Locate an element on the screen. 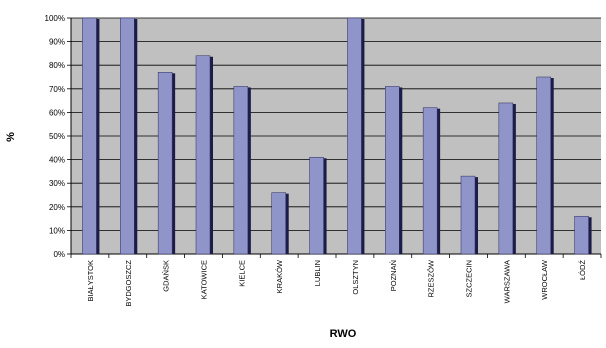 The image size is (606, 348). x-tick-label: BIAŁYSTOK is located at coordinates (90, 281).